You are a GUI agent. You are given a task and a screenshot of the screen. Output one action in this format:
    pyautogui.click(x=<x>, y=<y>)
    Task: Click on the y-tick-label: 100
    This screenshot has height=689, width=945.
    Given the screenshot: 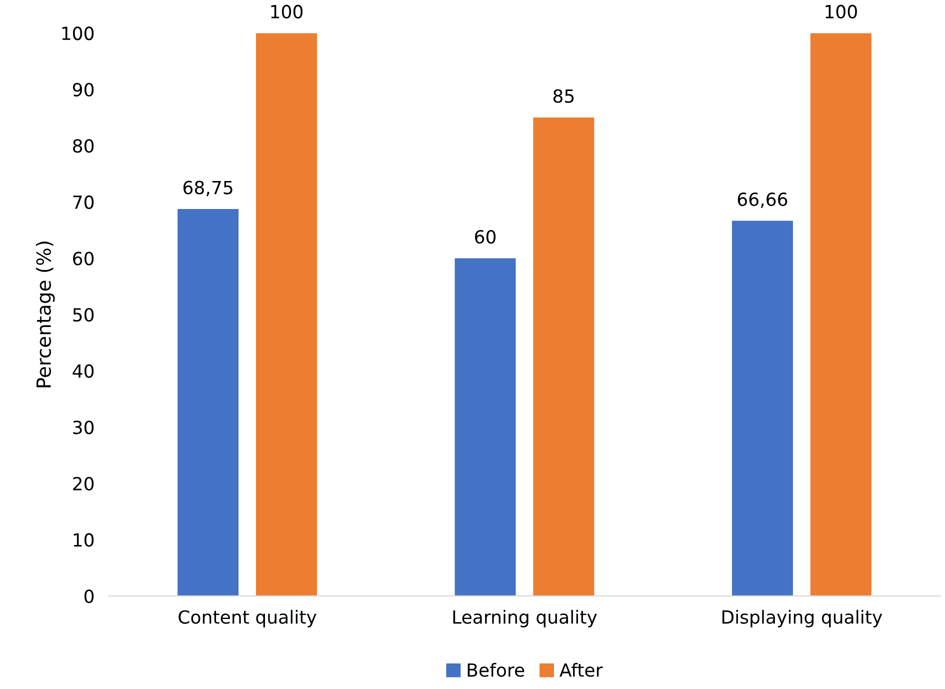 What is the action you would take?
    pyautogui.click(x=78, y=33)
    